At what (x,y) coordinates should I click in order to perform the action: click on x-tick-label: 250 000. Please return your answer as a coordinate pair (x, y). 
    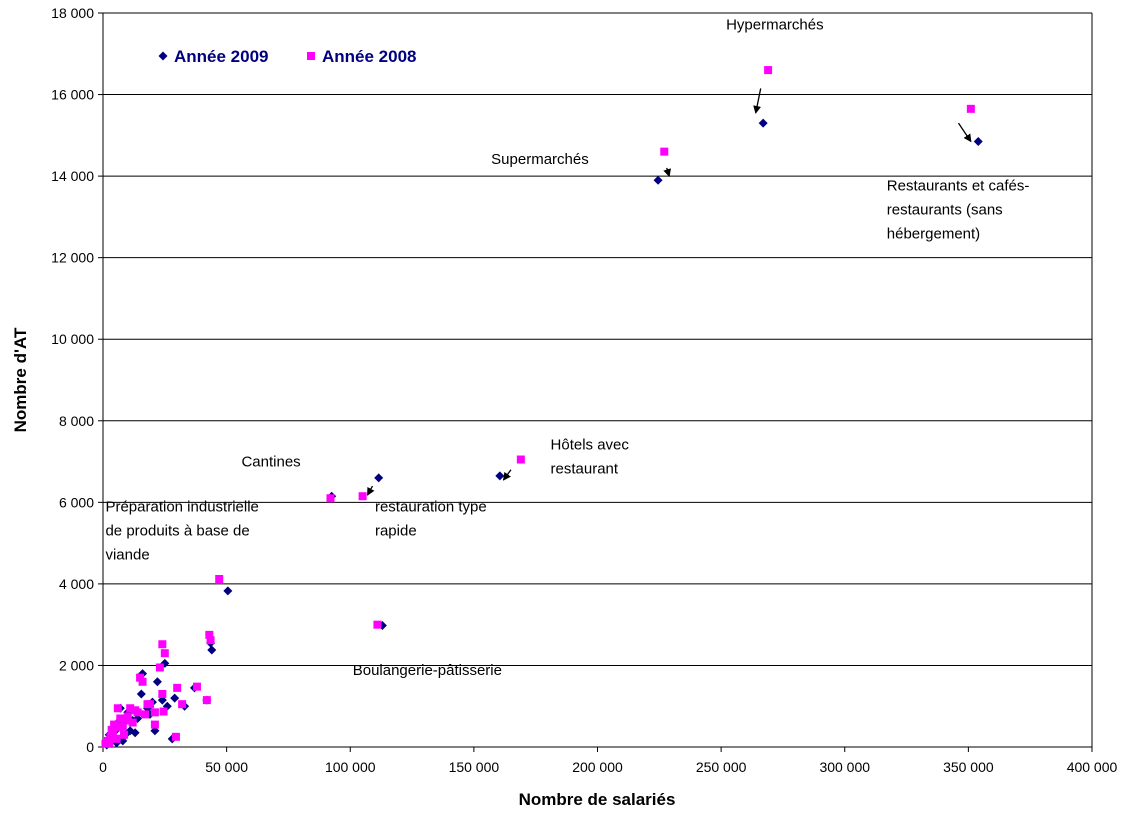
    Looking at the image, I should click on (721, 767).